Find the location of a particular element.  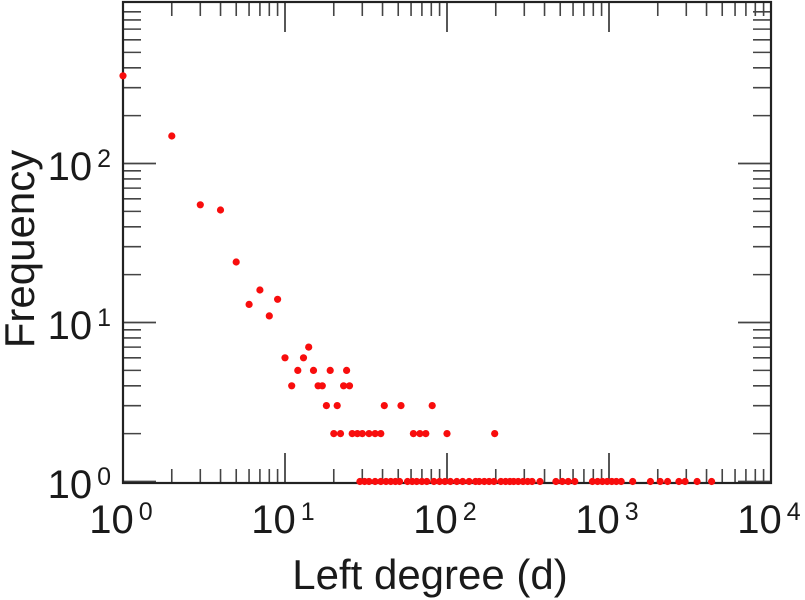

y-tick-label-exponent: 2 is located at coordinates (104, 158).